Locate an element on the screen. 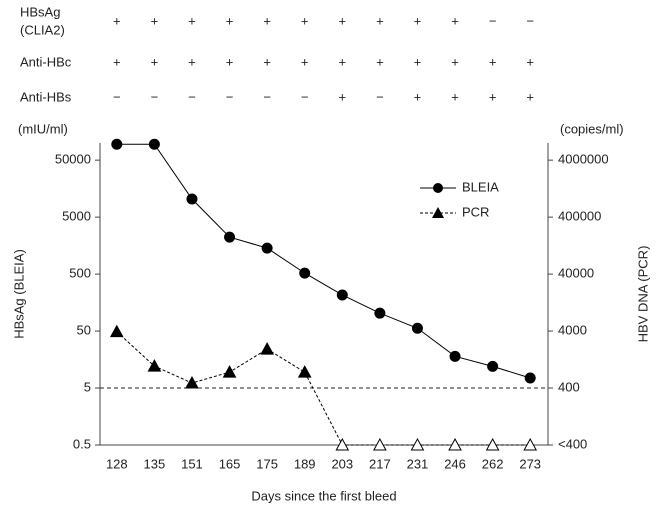 The width and height of the screenshot is (664, 516). y-tick-label: 50000 is located at coordinates (73, 159).